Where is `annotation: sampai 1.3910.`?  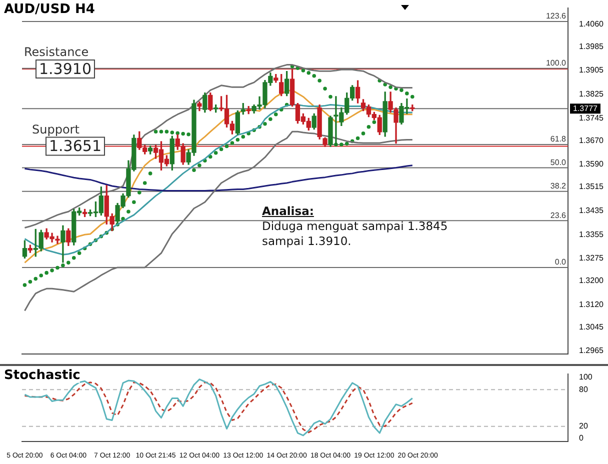
annotation: sampai 1.3910. is located at coordinates (307, 241).